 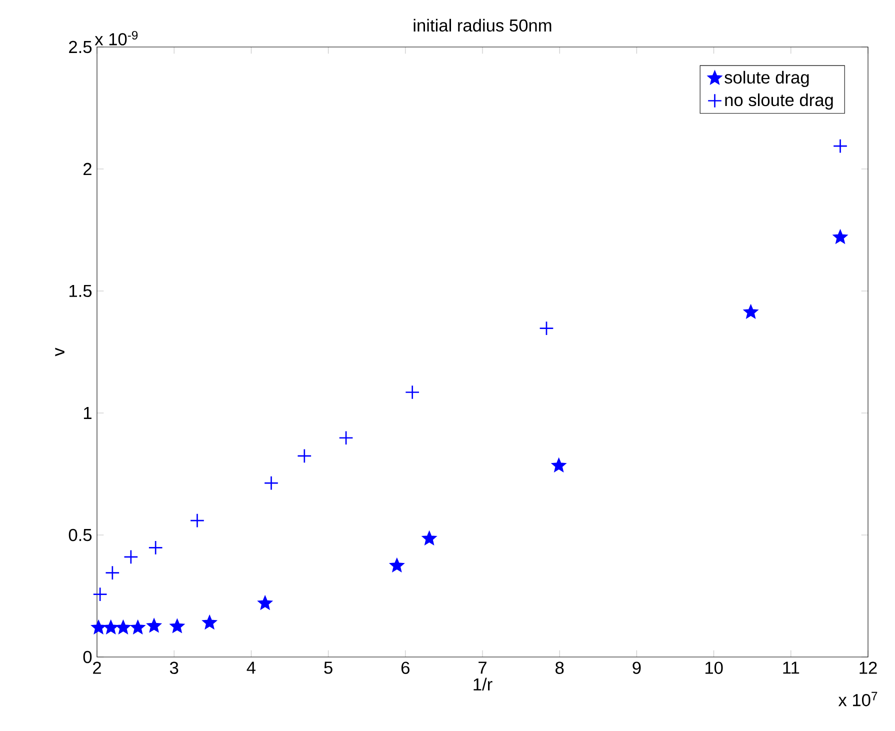 What do you see at coordinates (97, 668) in the screenshot?
I see `x-tick-label: 2` at bounding box center [97, 668].